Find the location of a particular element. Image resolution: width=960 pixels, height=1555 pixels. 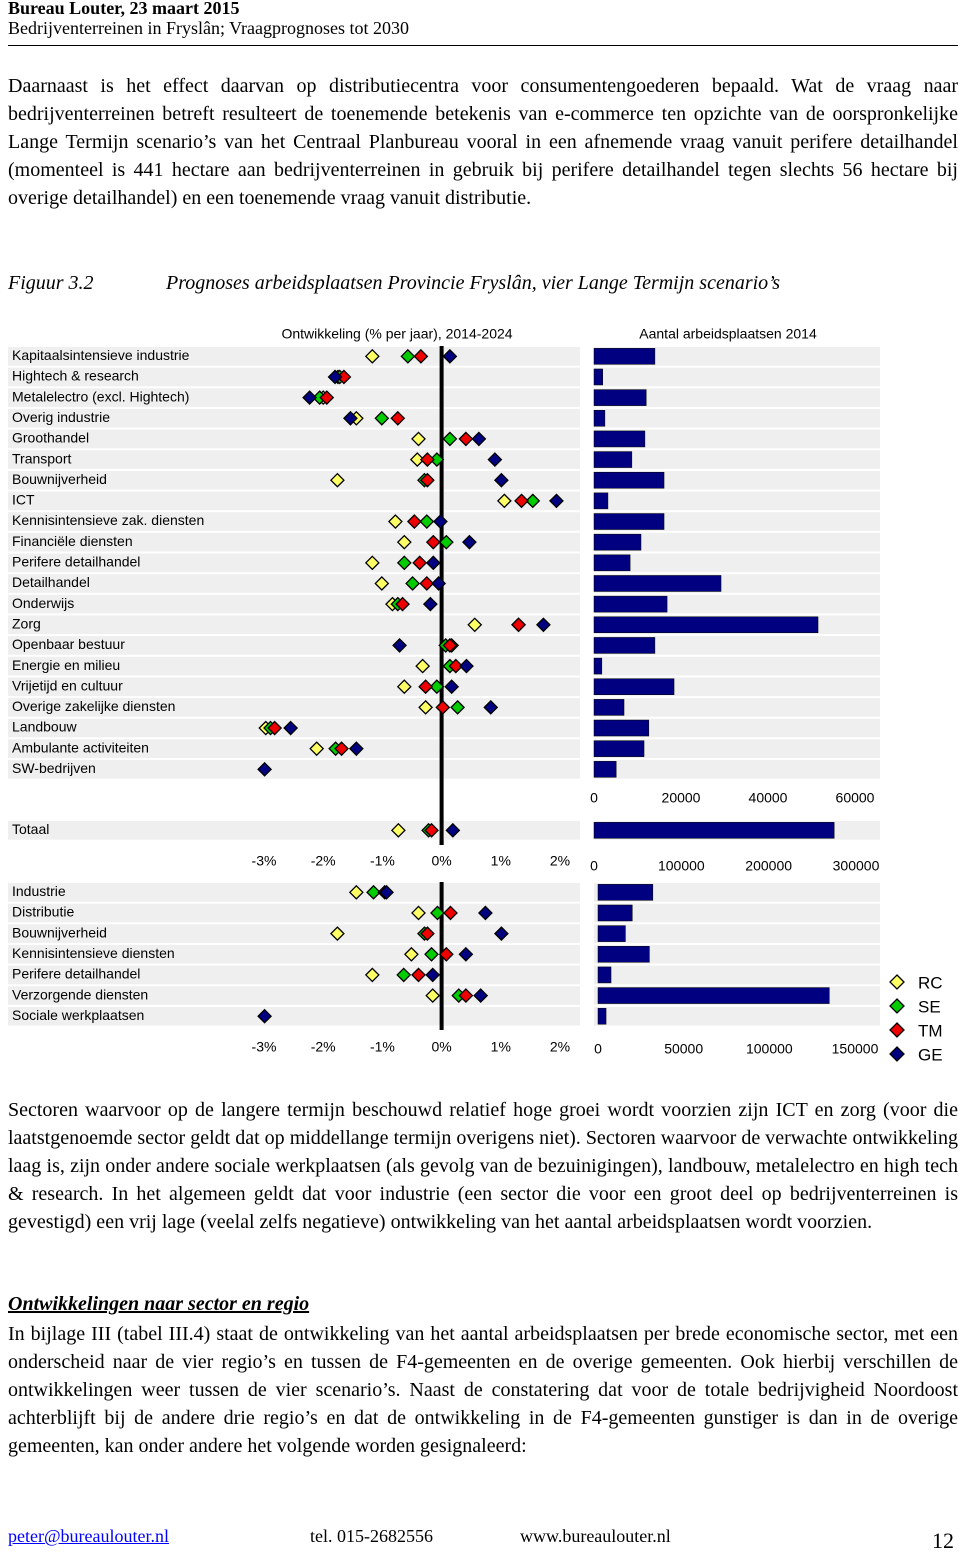

category-label: Kennisintensieve zak. diensten is located at coordinates (108, 520).